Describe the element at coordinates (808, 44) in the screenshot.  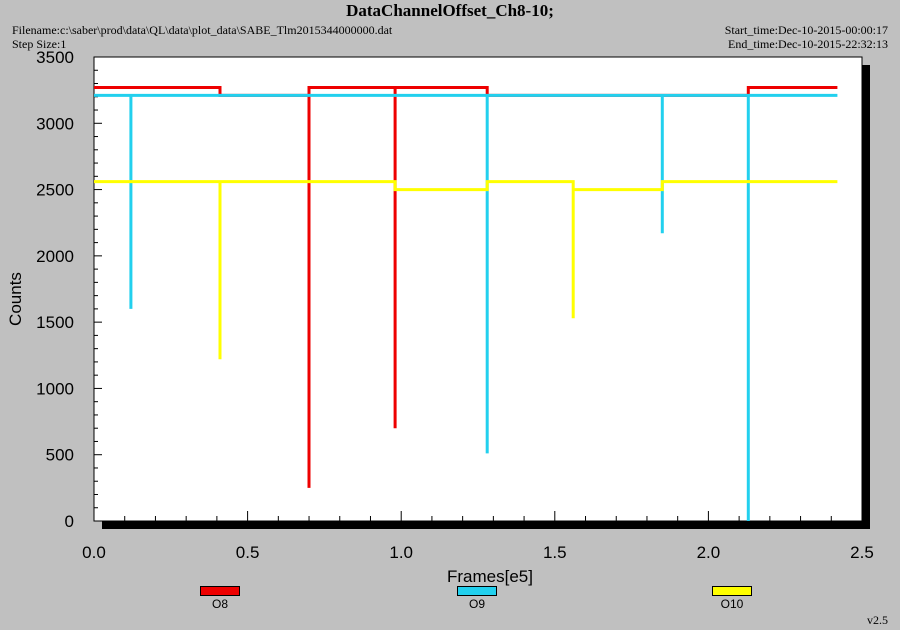
I see `end-time-label: End_time:Dec-10-2015-22:32:13` at that location.